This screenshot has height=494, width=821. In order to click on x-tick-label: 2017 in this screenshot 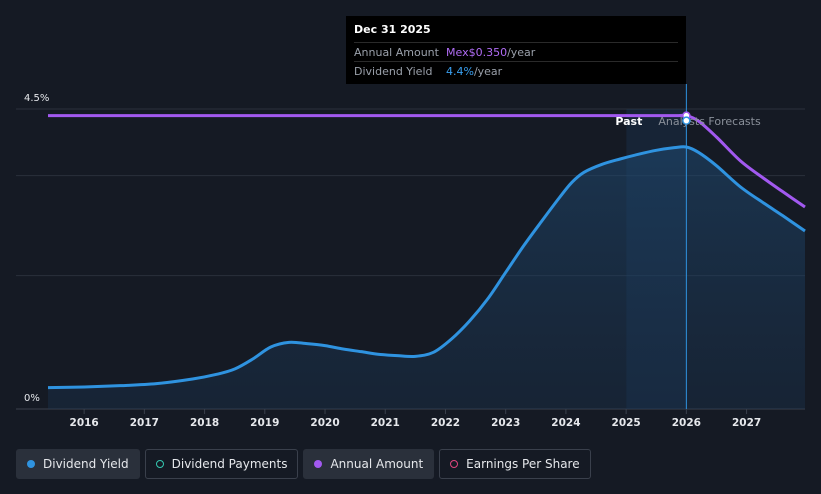, I will do `click(144, 423)`.